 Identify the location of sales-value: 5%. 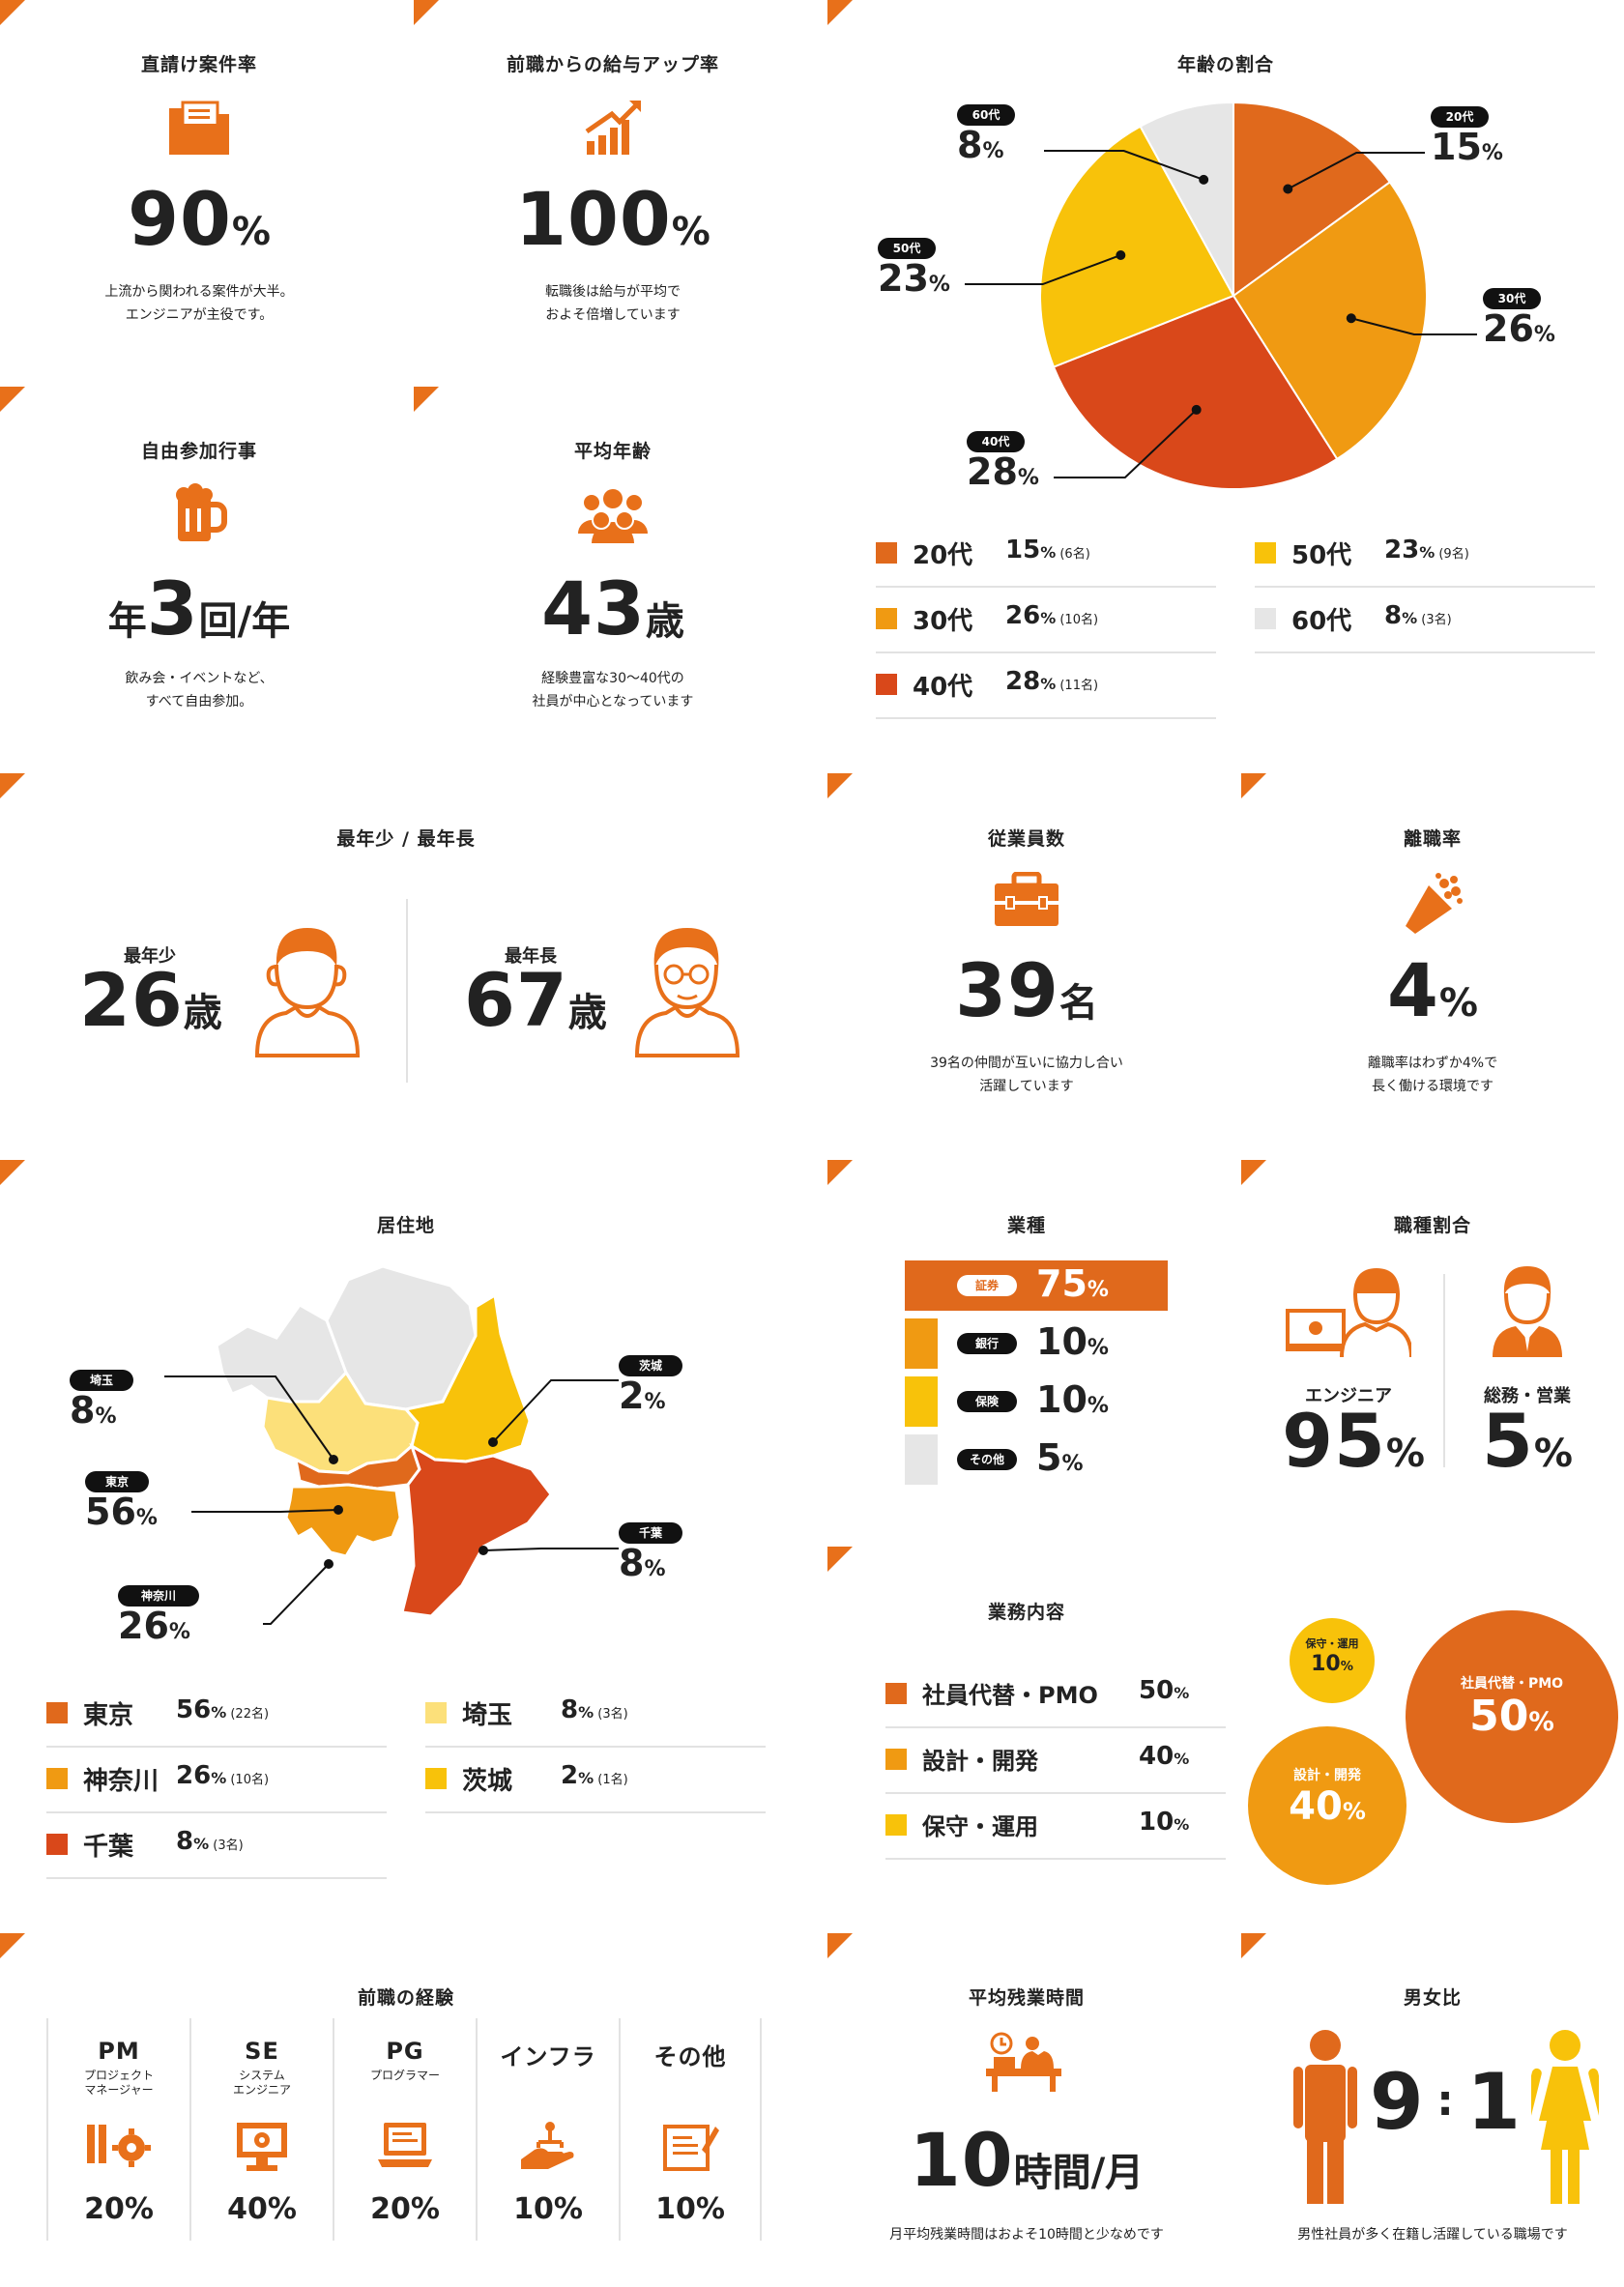
(1527, 1441).